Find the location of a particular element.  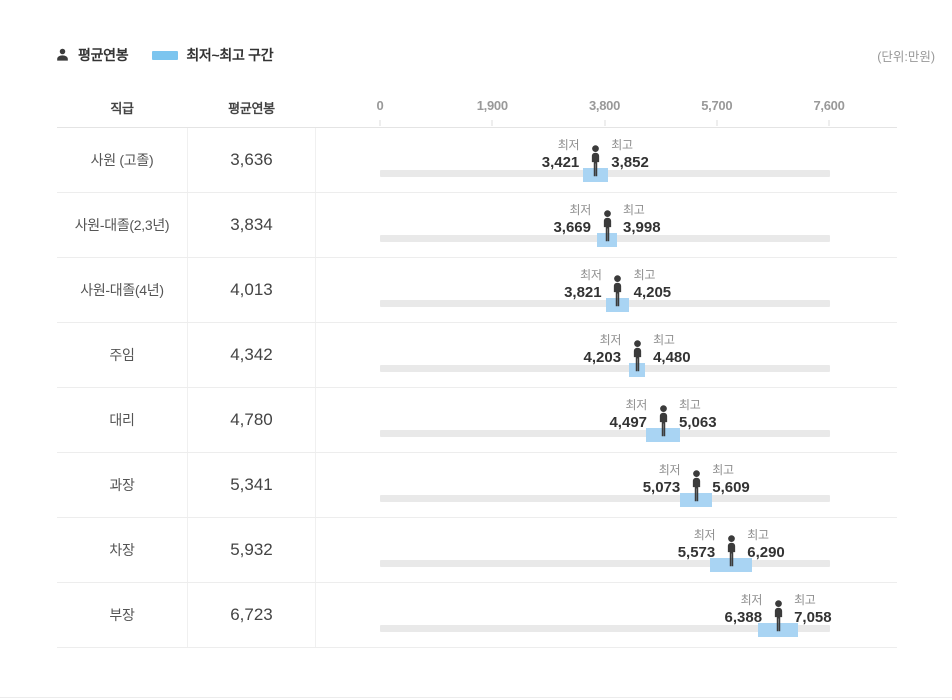

legend-bar: 평균연봉 최저~최고 구간 (단위:만원) is located at coordinates (495, 55).